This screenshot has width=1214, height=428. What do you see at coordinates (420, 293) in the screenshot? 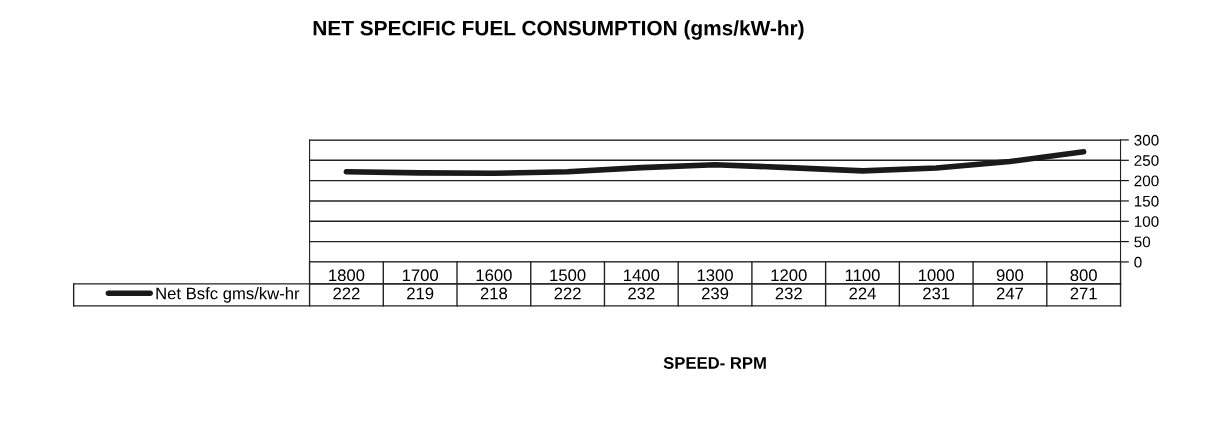
I see `data-label: 219` at bounding box center [420, 293].